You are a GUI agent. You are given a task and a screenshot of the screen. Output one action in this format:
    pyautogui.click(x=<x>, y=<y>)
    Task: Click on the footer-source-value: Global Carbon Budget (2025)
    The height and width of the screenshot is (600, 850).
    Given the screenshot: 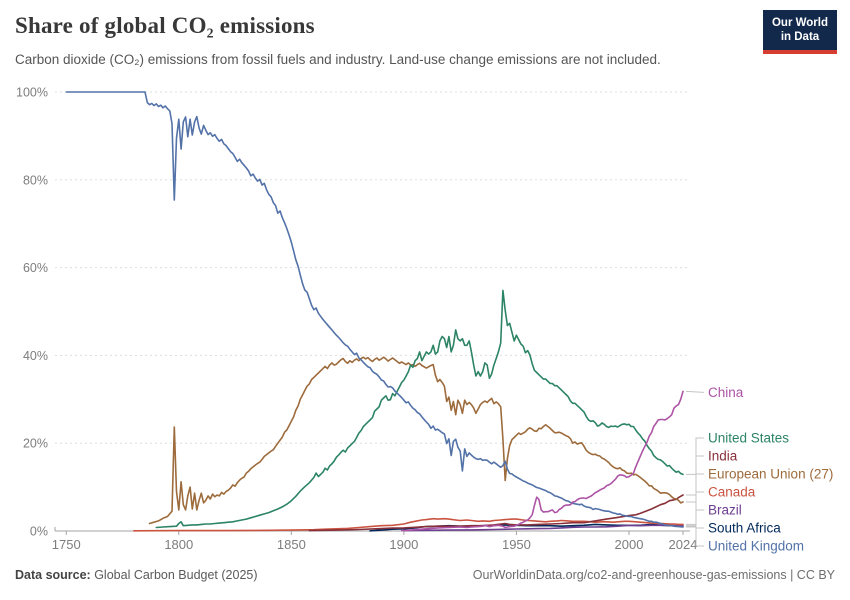 What is the action you would take?
    pyautogui.click(x=174, y=575)
    